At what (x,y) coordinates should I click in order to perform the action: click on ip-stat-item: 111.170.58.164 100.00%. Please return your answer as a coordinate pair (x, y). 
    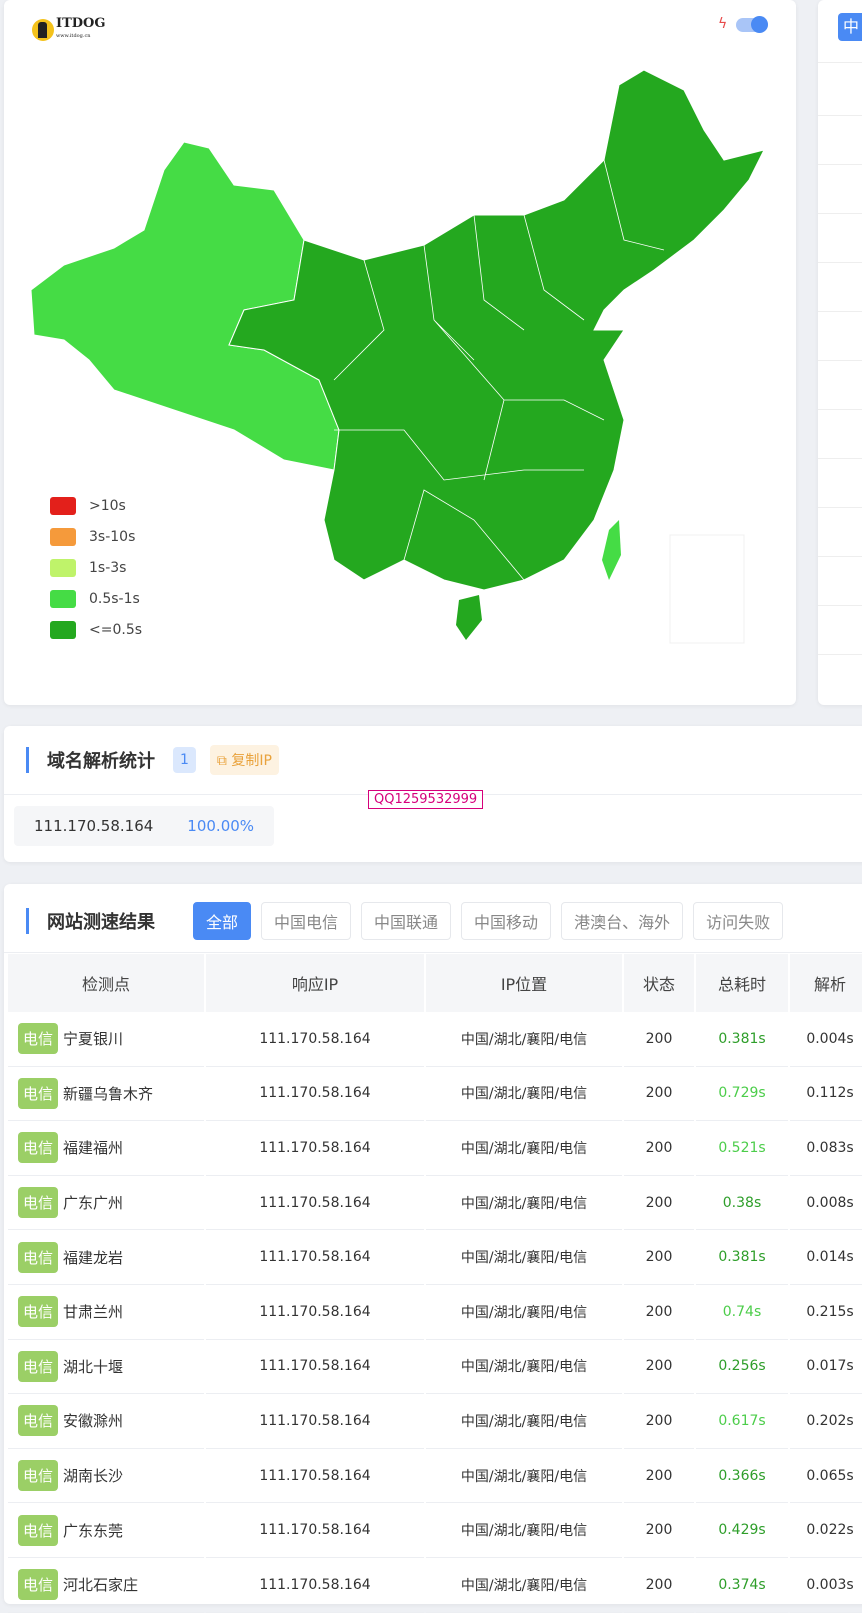
    Looking at the image, I should click on (144, 826).